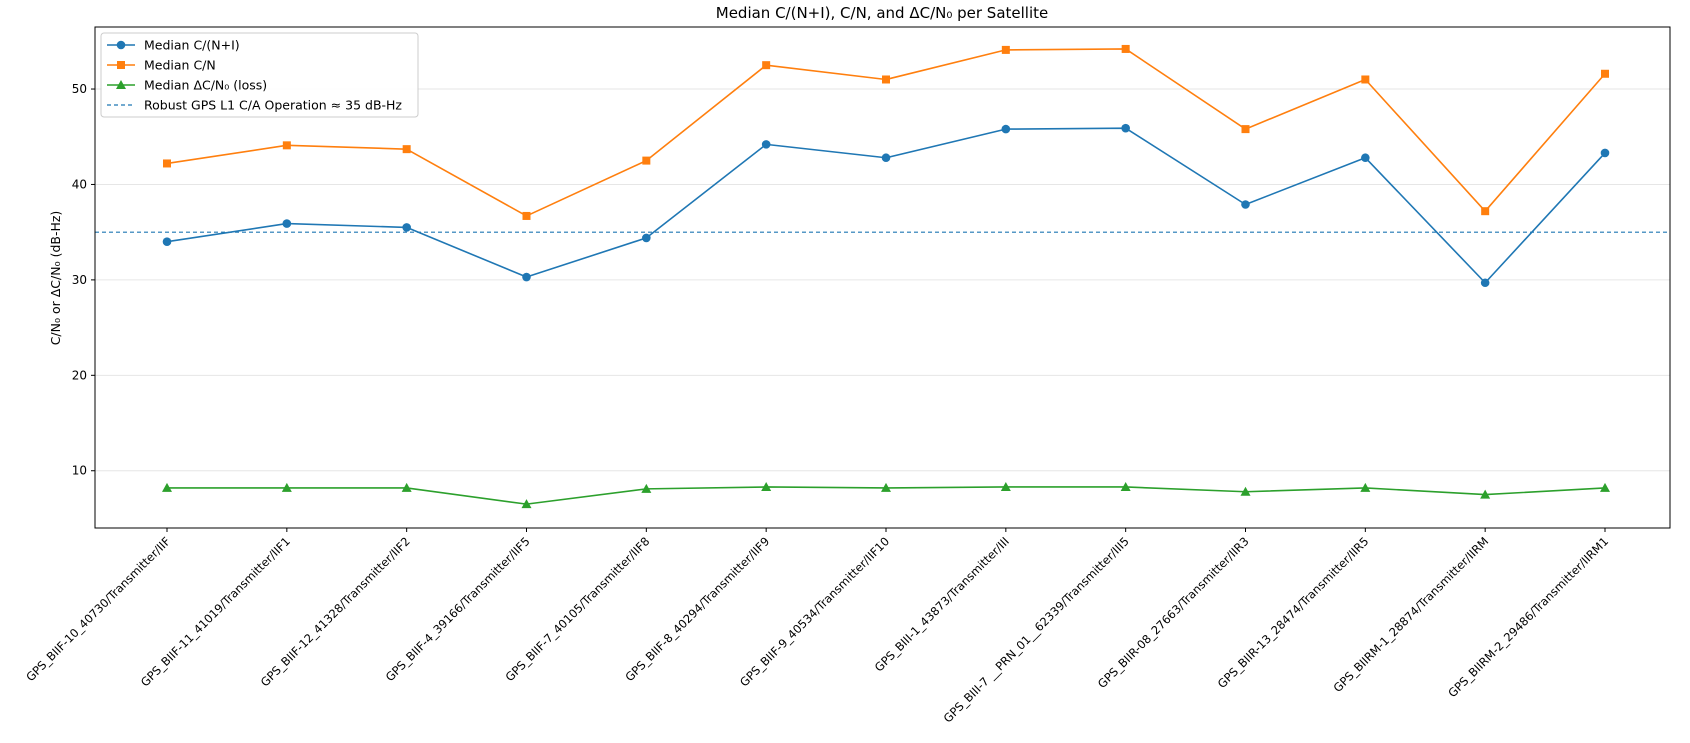 This screenshot has height=743, width=1690. Describe the element at coordinates (697, 609) in the screenshot. I see `x-tick-label: GPS_BIIF-8_40294/Transmitter/IIF9` at that location.